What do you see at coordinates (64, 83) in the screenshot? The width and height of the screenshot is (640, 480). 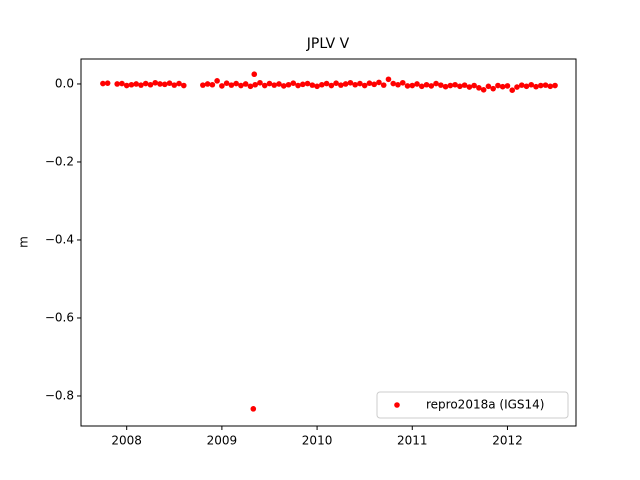 I see `y-tick-label: 0.0` at bounding box center [64, 83].